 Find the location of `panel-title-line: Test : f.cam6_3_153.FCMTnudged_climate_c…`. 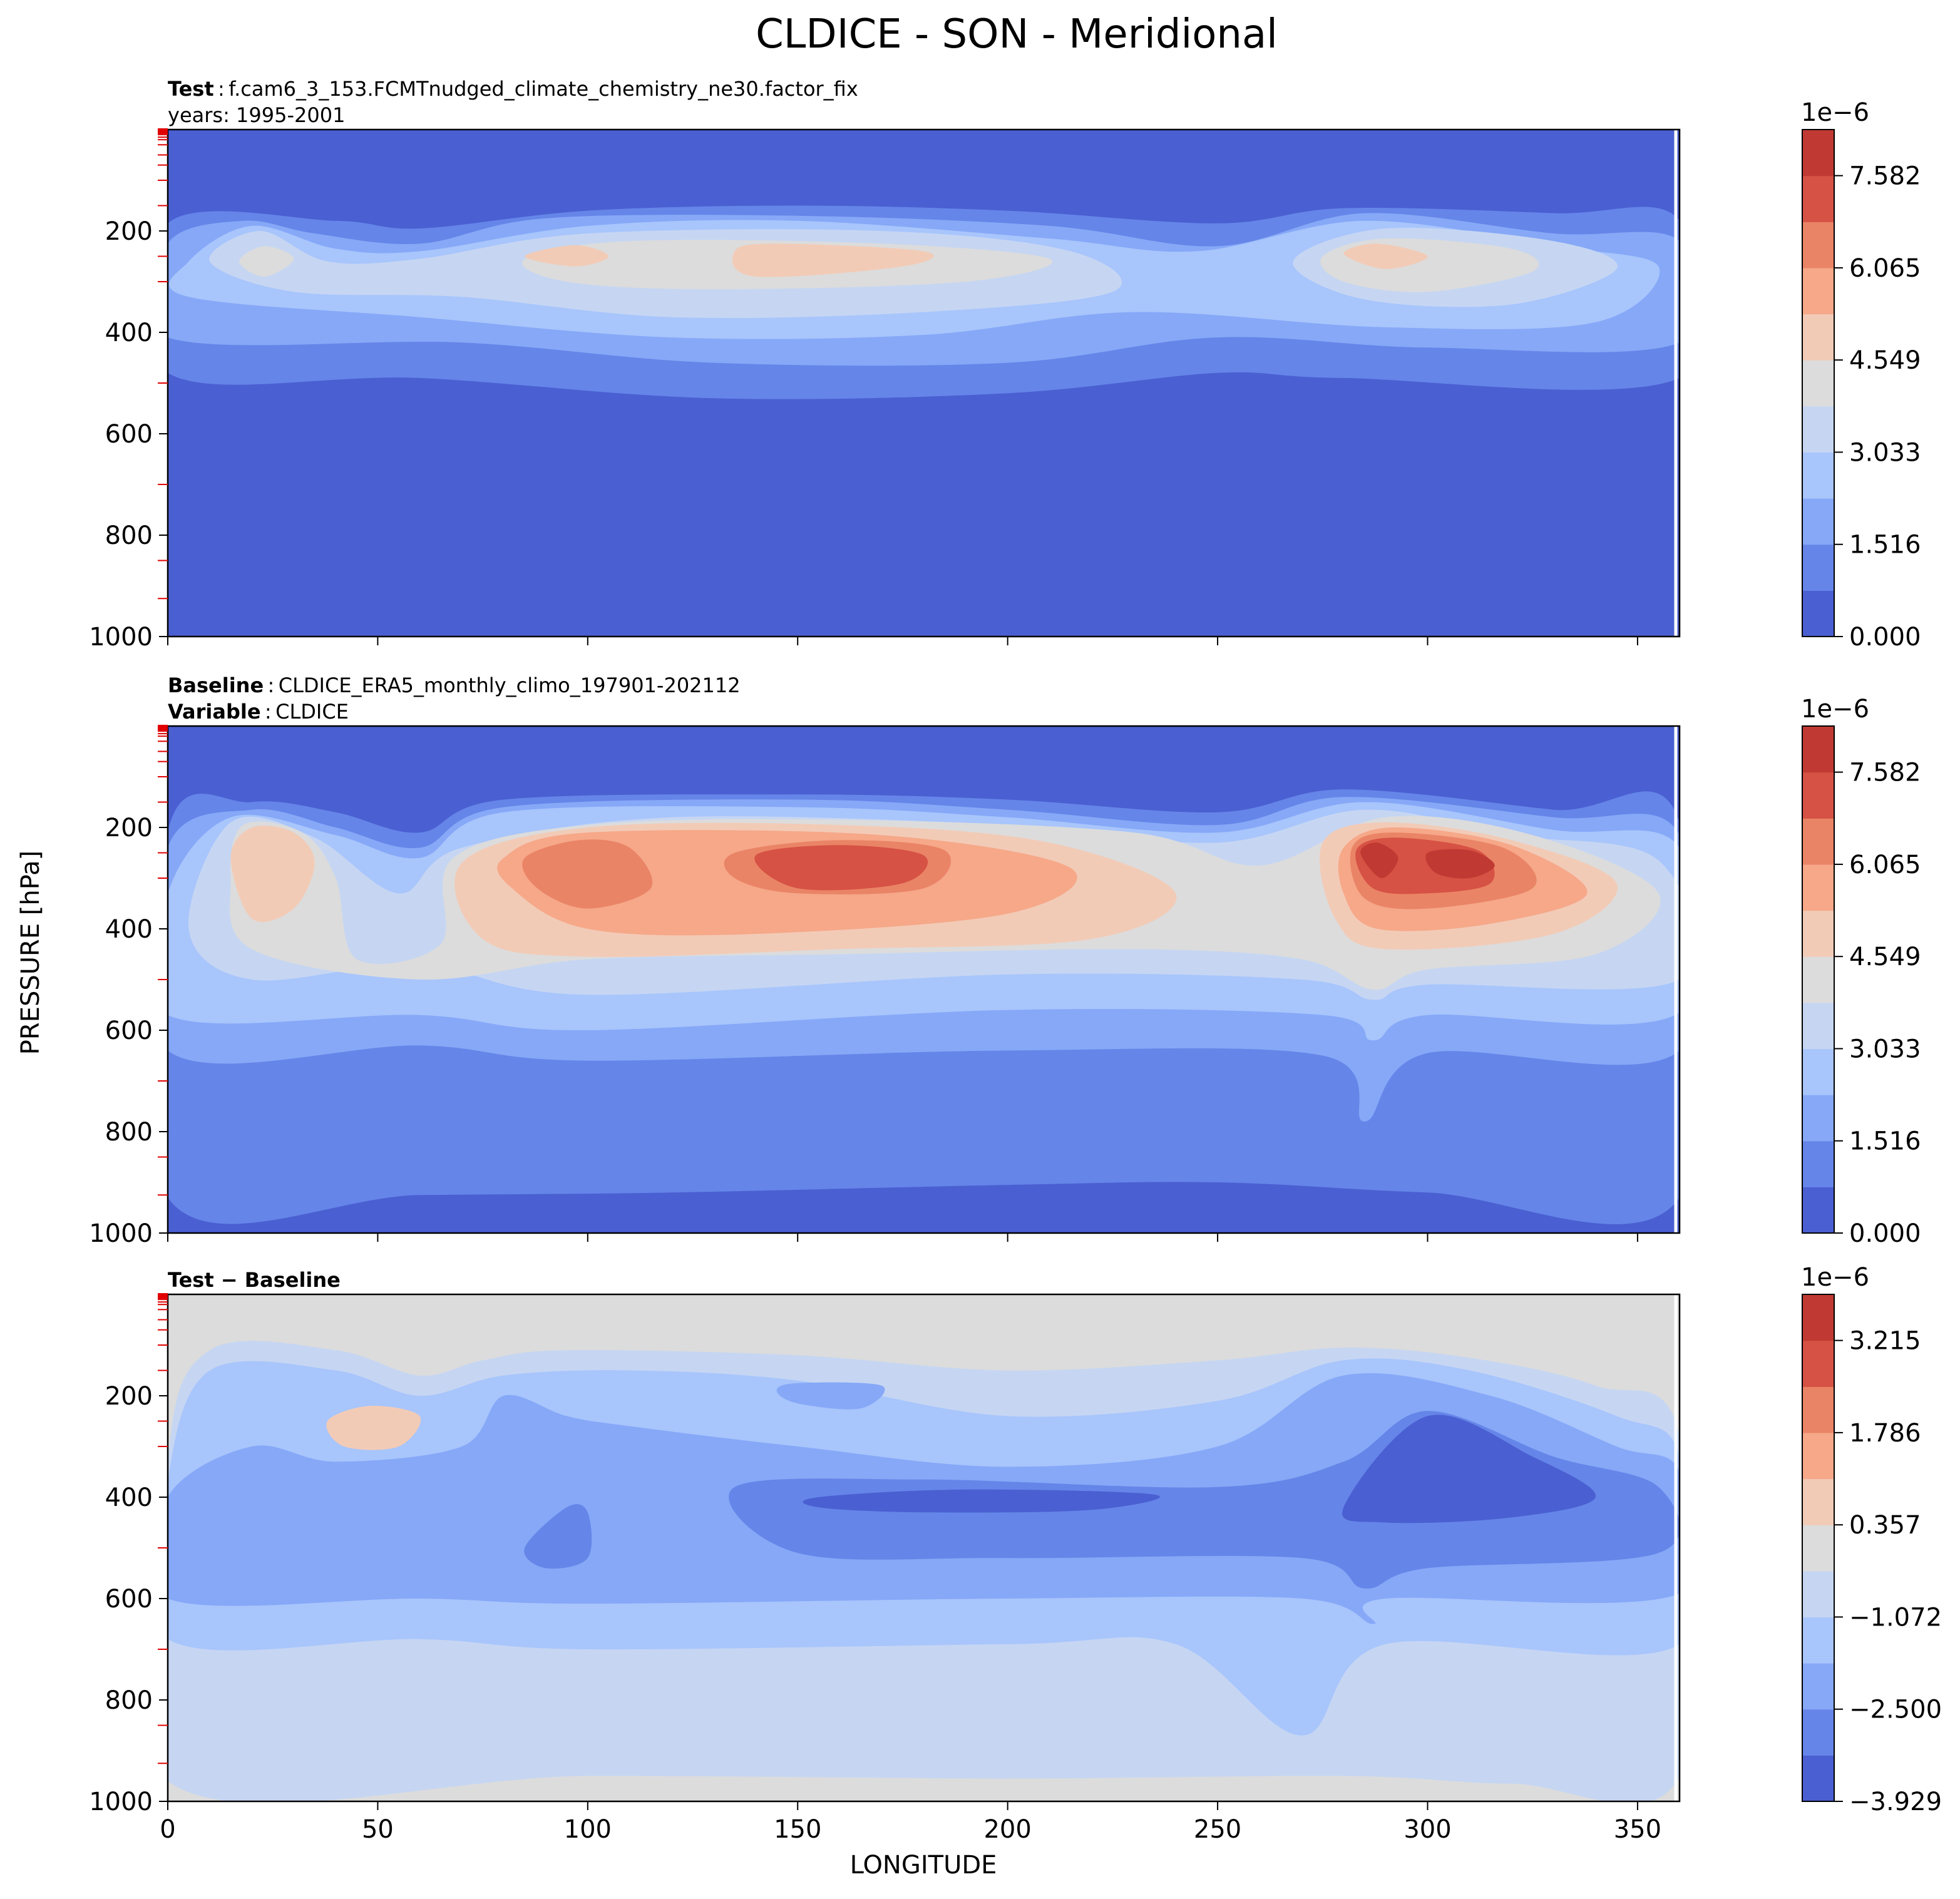

panel-title-line: Test : f.cam6_3_153.FCMTnudged_climate_c… is located at coordinates (513, 89).